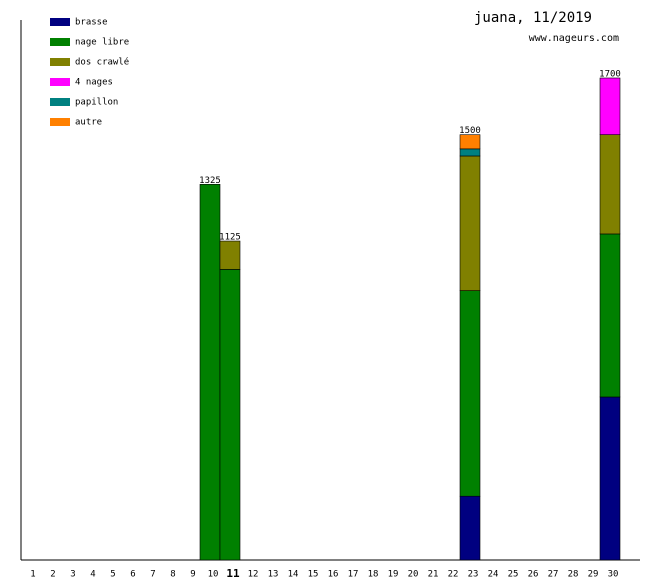 The width and height of the screenshot is (660, 580). I want to click on x-tick-label: 9, so click(192, 575).